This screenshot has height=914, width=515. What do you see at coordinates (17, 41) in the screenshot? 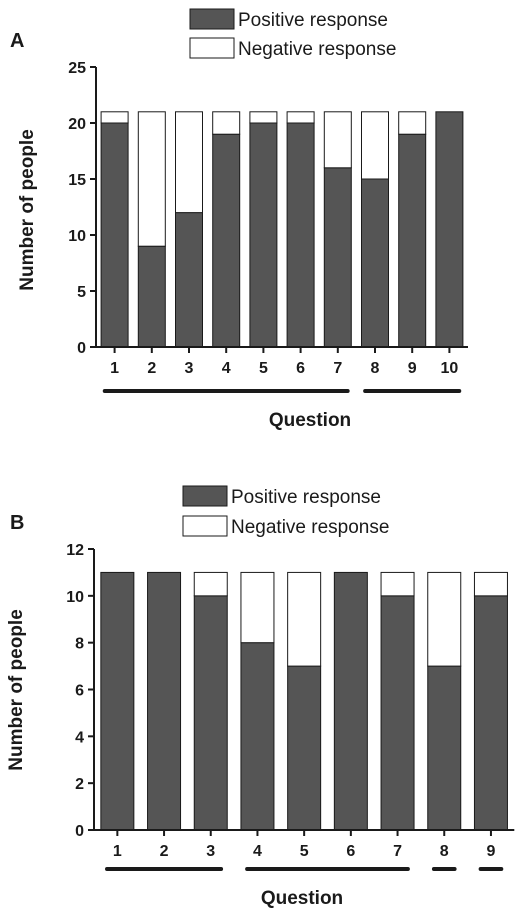
I see `panel-label-a: A` at bounding box center [17, 41].